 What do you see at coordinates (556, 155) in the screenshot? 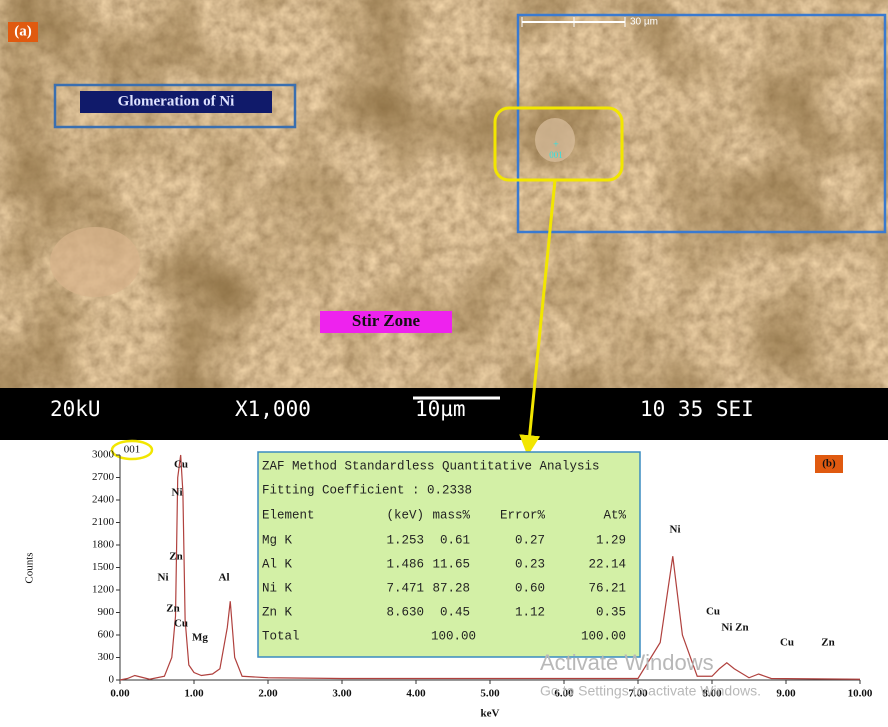
I see `point-label: 001` at bounding box center [556, 155].